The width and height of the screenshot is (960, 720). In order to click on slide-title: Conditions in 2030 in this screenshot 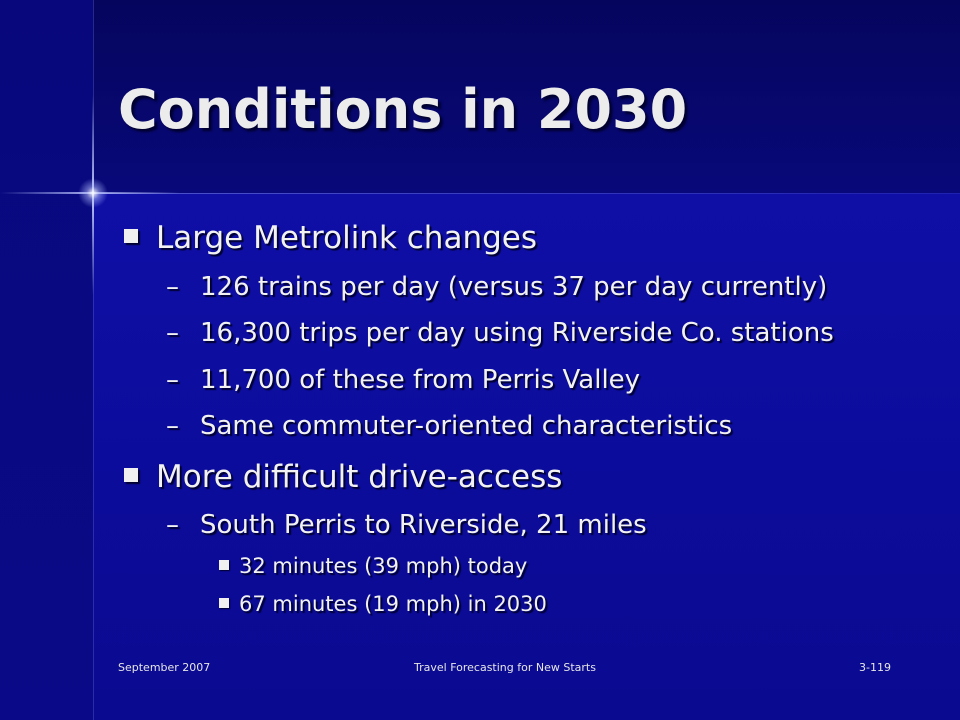, I will do `click(403, 109)`.